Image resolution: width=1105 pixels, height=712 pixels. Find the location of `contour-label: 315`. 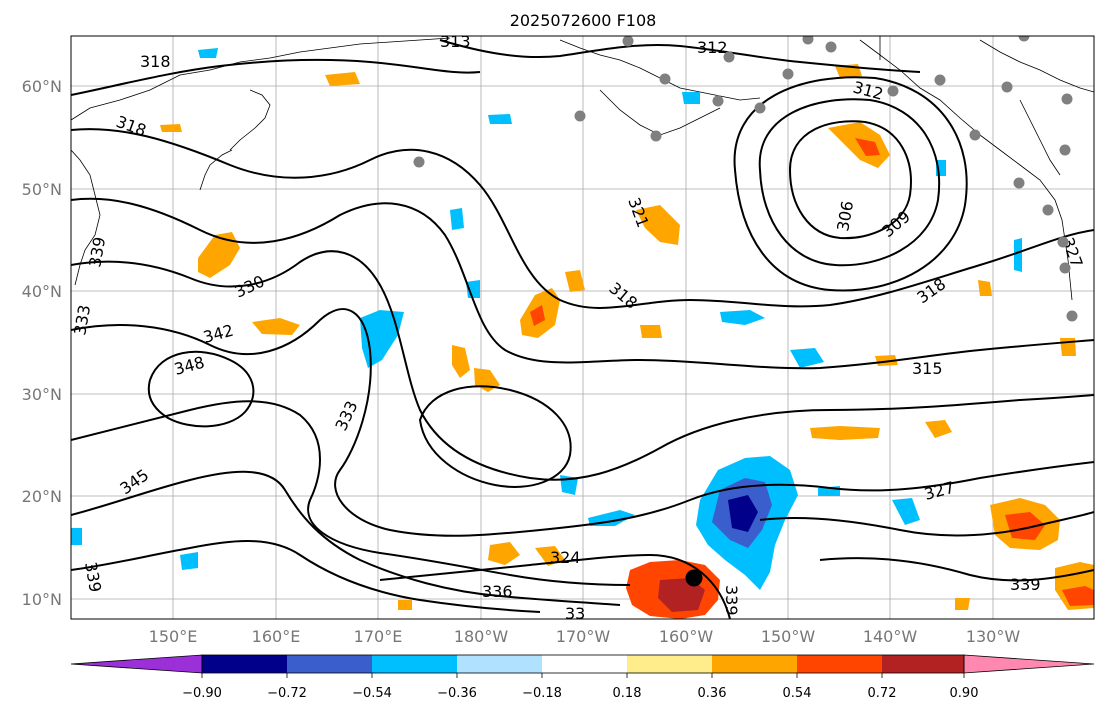

contour-label: 315 is located at coordinates (927, 368).